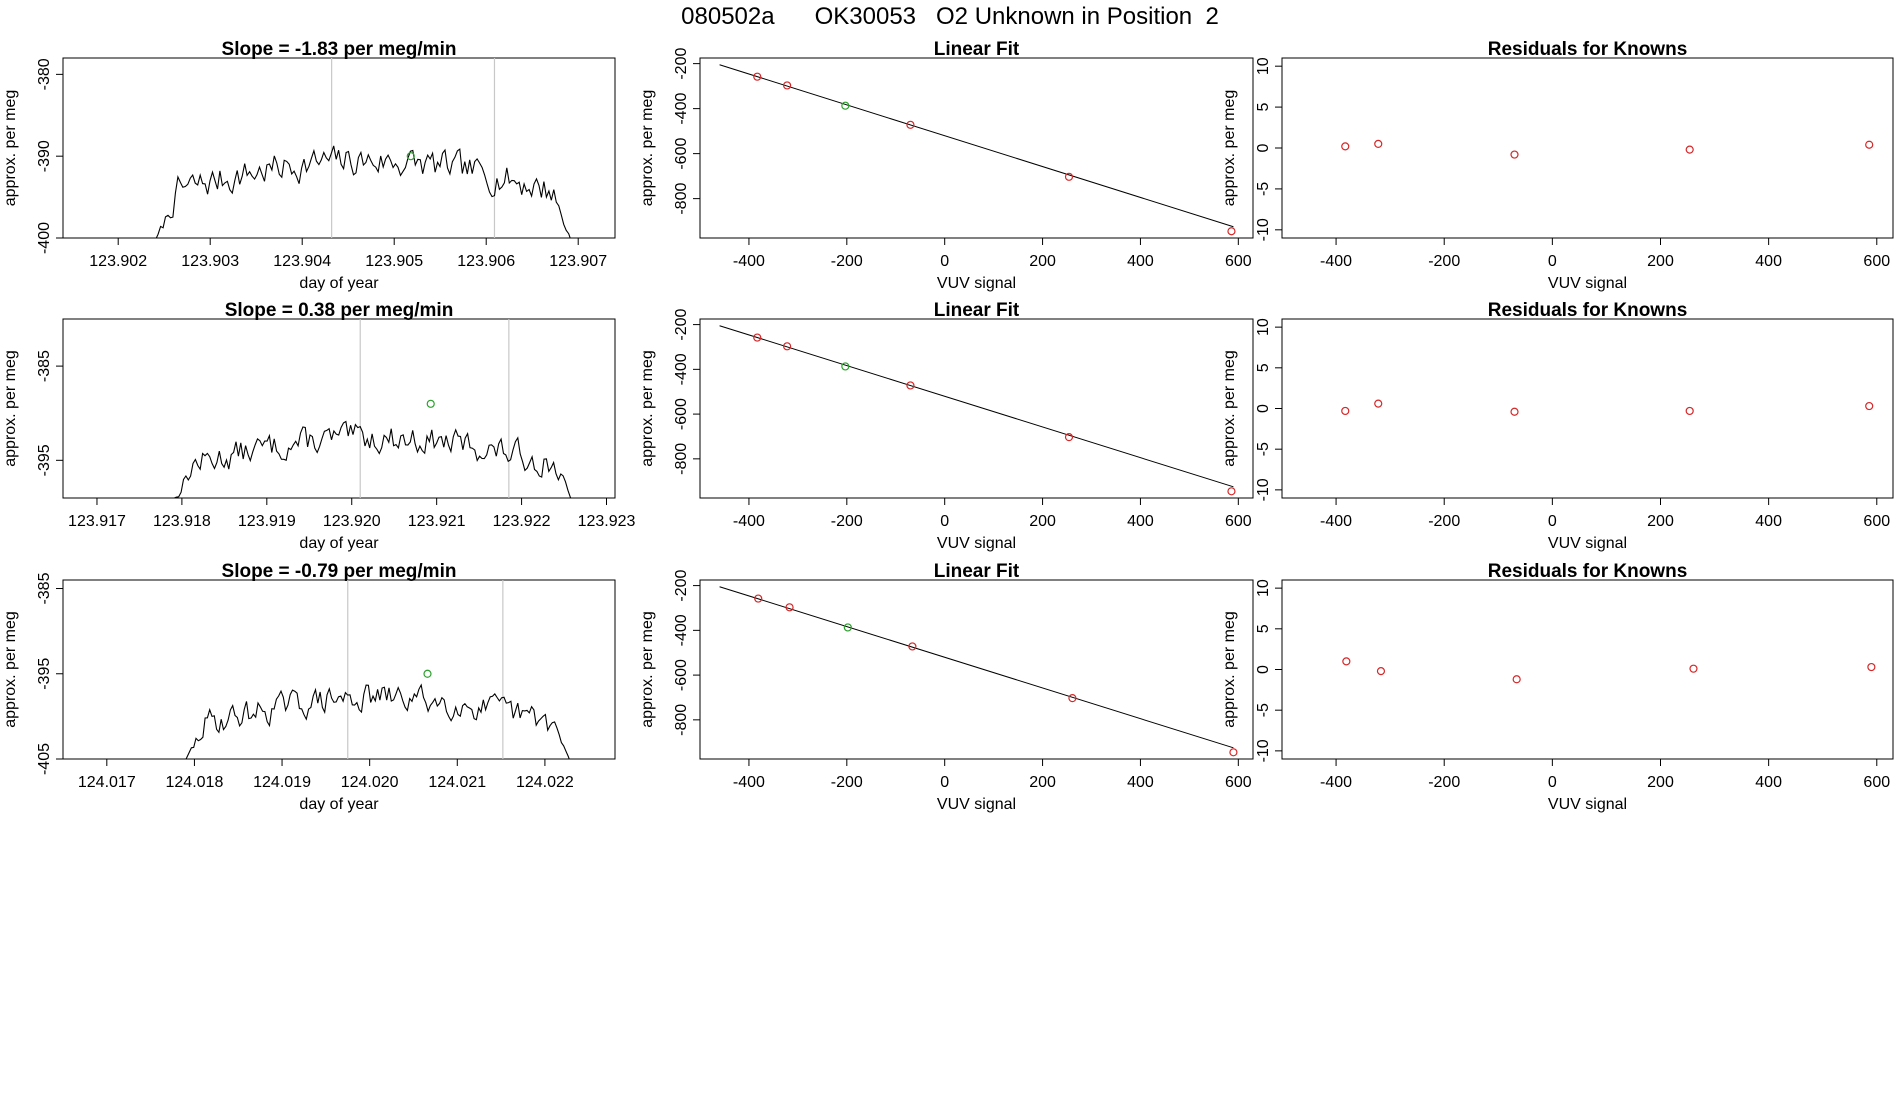 This screenshot has width=1900, height=1100. What do you see at coordinates (681, 109) in the screenshot?
I see `linear-fit-1-ytick-label: -400` at bounding box center [681, 109].